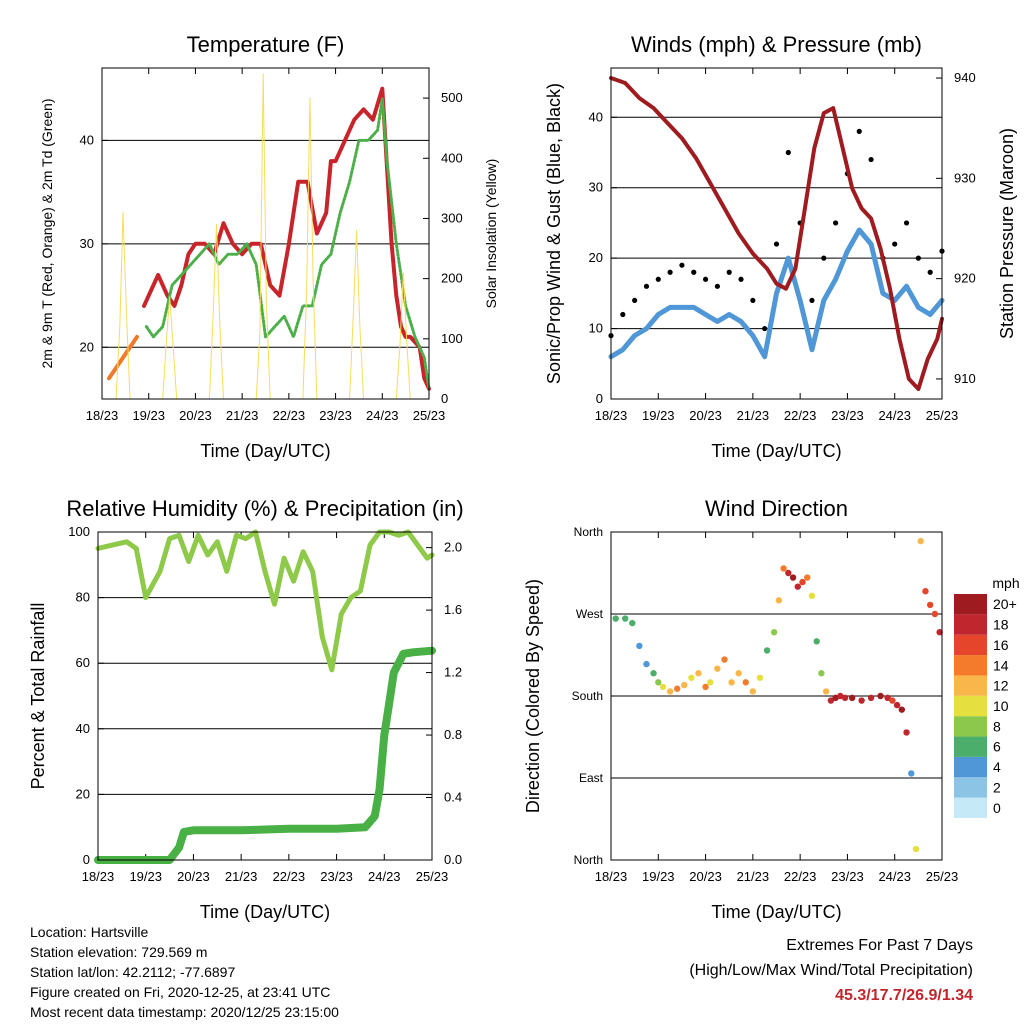 This screenshot has width=1024, height=1024. I want to click on colorbar-label: 8, so click(997, 726).